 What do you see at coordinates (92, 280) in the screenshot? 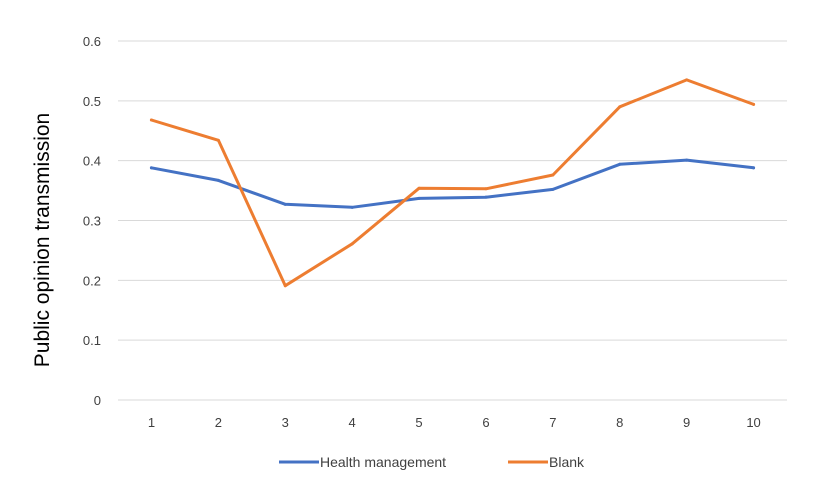
I see `y-tick-label: 0.2` at bounding box center [92, 280].